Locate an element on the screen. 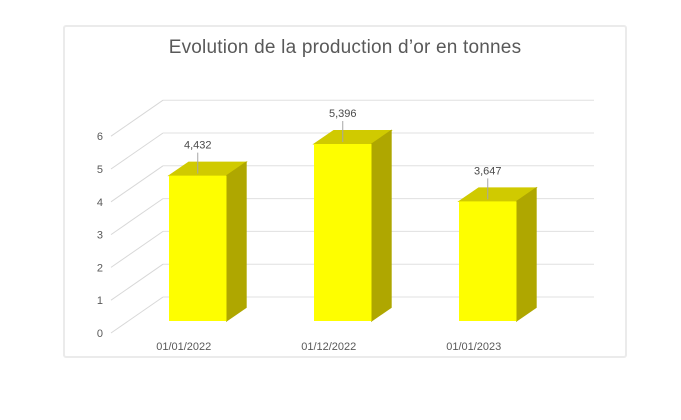 The height and width of the screenshot is (420, 681). y-axis-tick-label: 0 is located at coordinates (100, 334).